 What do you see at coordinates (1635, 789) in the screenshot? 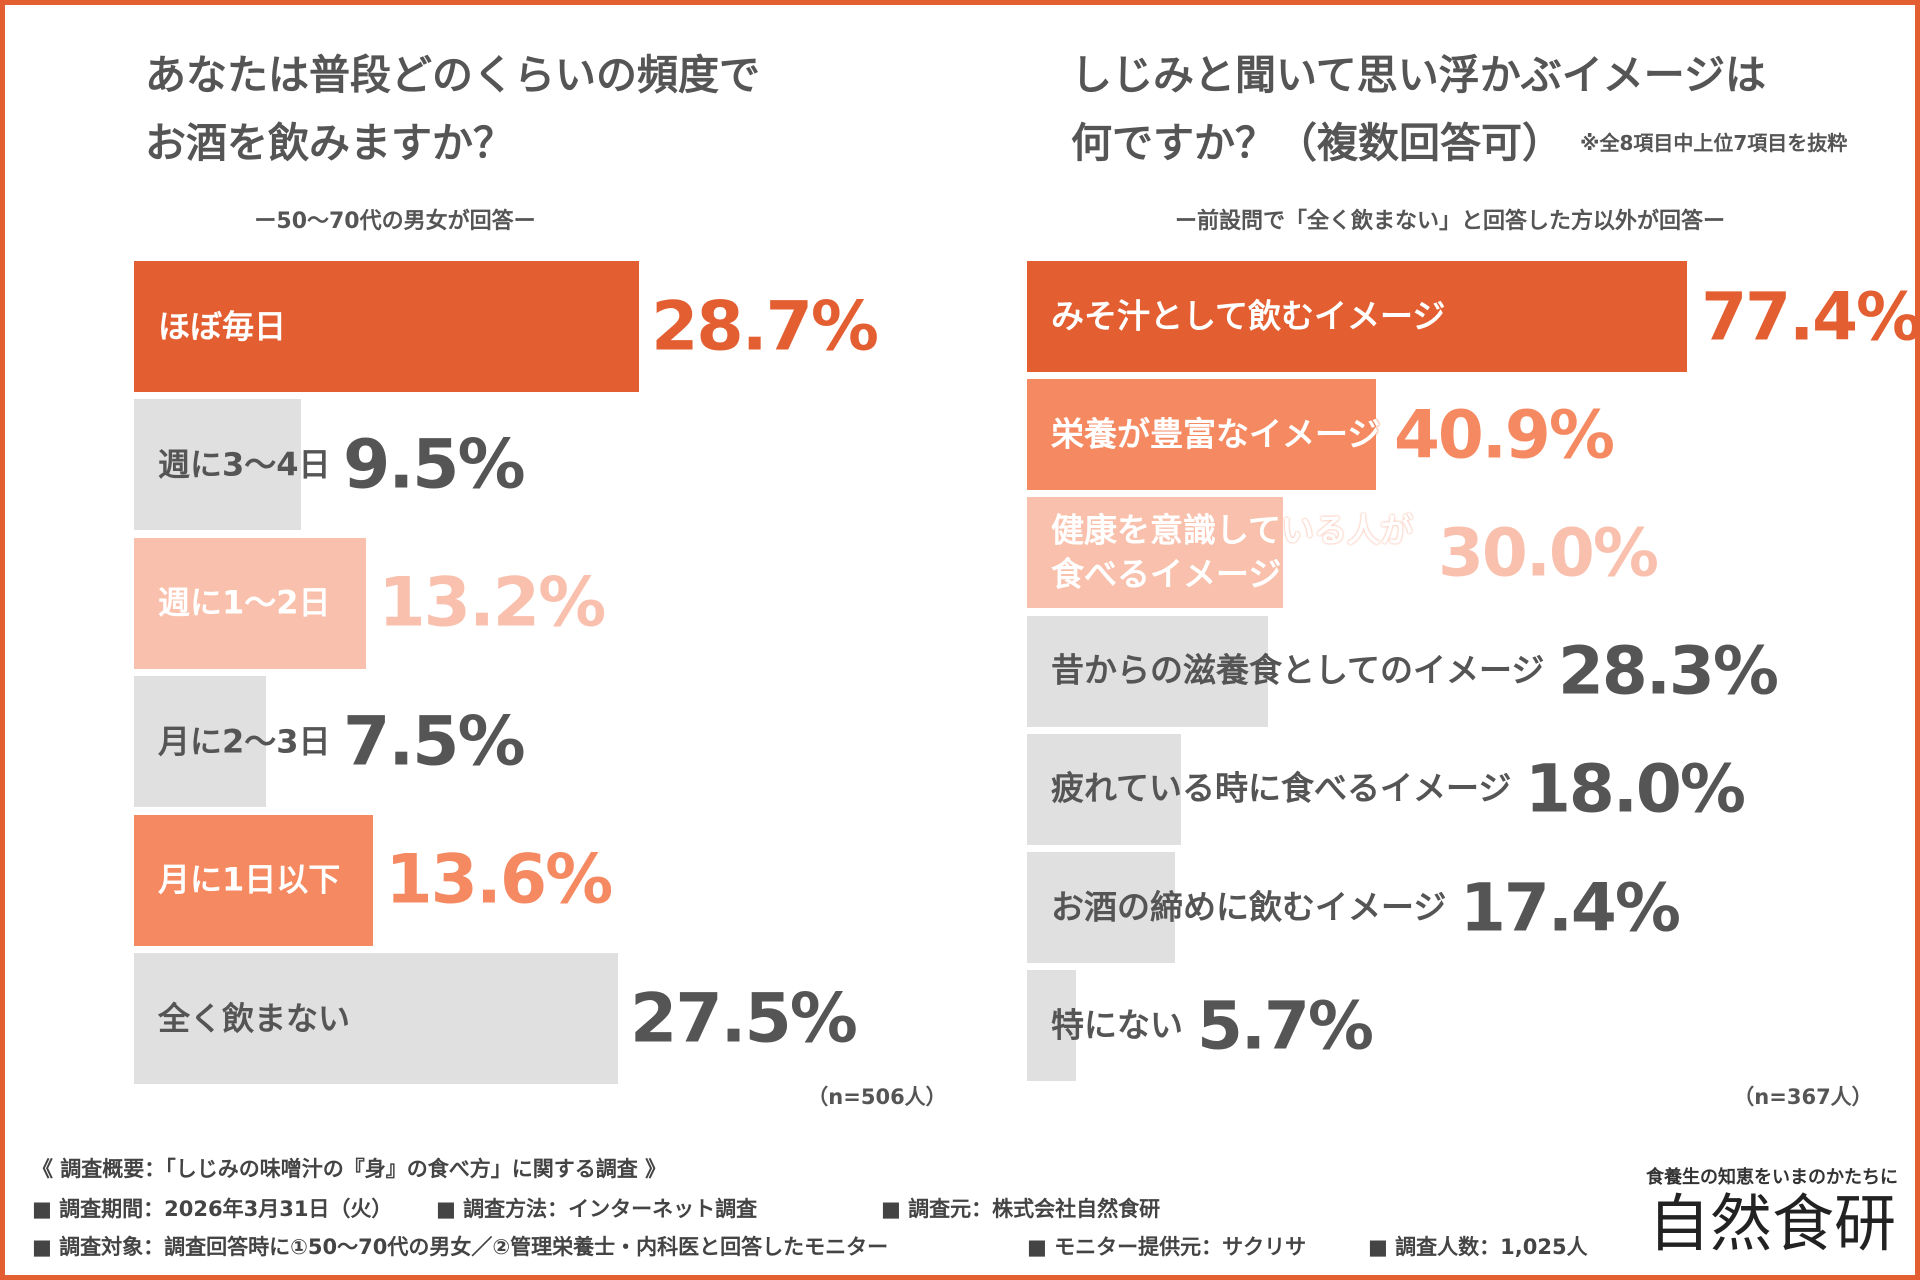
I see `value-label: 18.0%` at bounding box center [1635, 789].